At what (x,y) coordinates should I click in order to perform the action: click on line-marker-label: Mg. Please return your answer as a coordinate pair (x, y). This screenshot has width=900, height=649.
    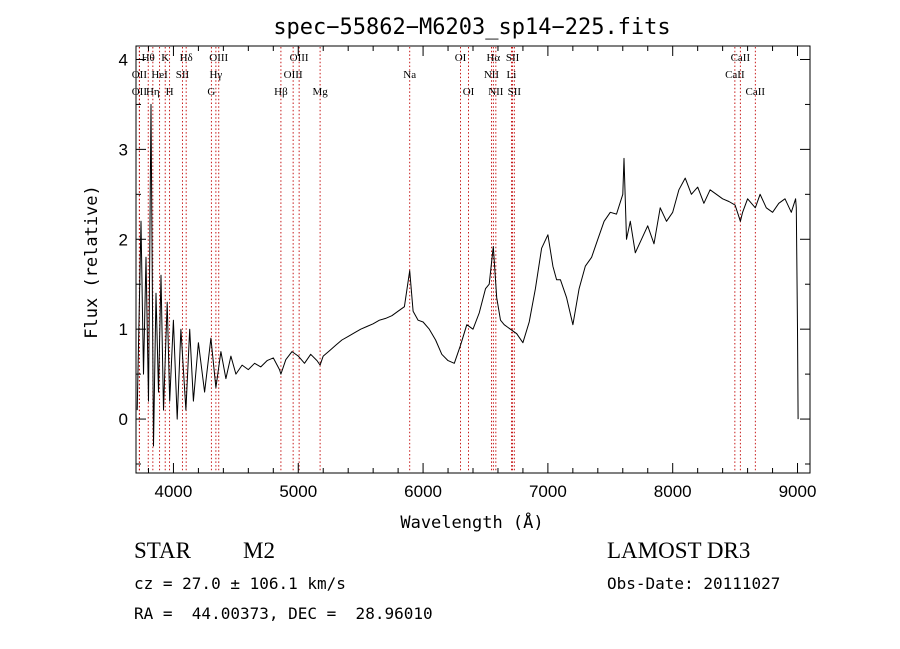
    Looking at the image, I should click on (320, 92).